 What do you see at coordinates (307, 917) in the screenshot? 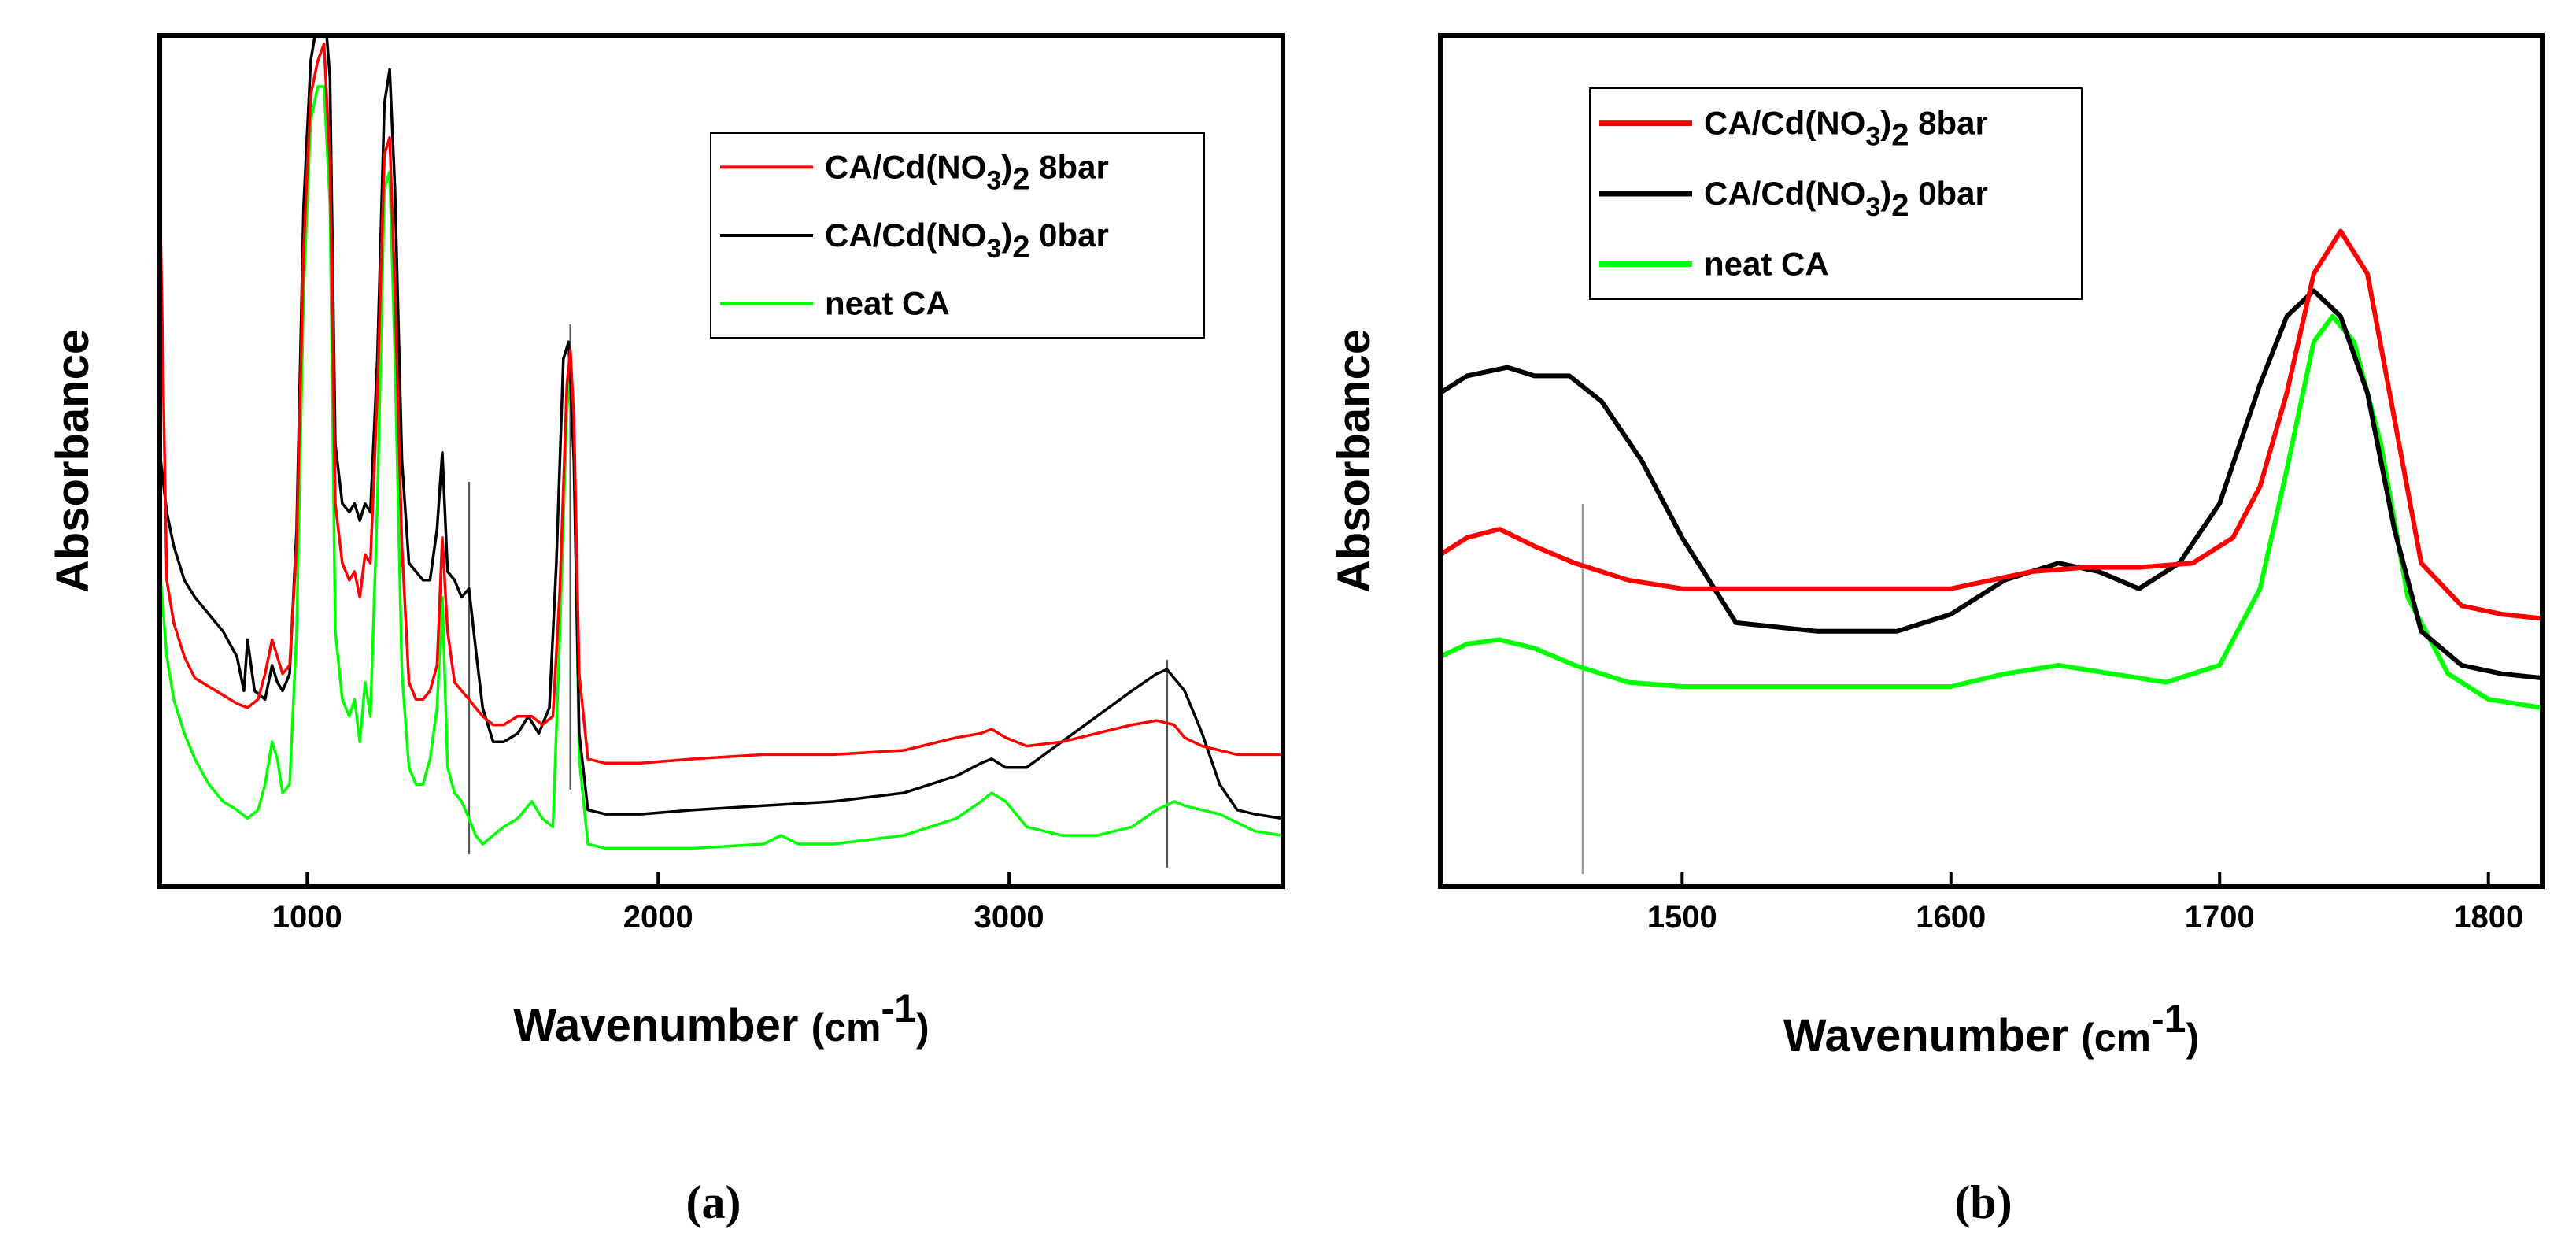
I see `x-tick-label: 1000` at bounding box center [307, 917].